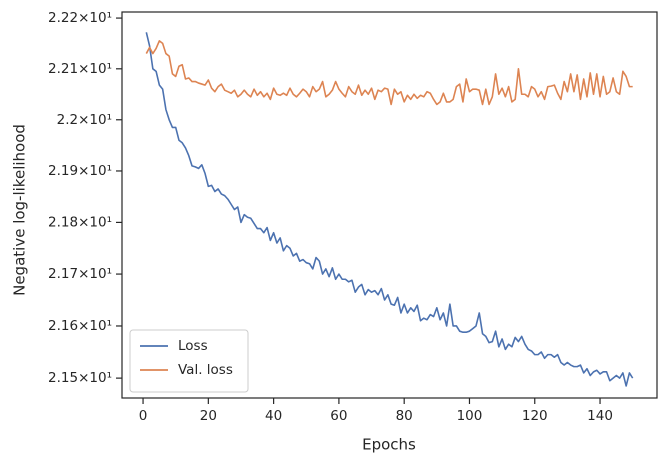 The height and width of the screenshot is (465, 667). I want to click on y-tick-label: 2.18×10¹, so click(80, 222).